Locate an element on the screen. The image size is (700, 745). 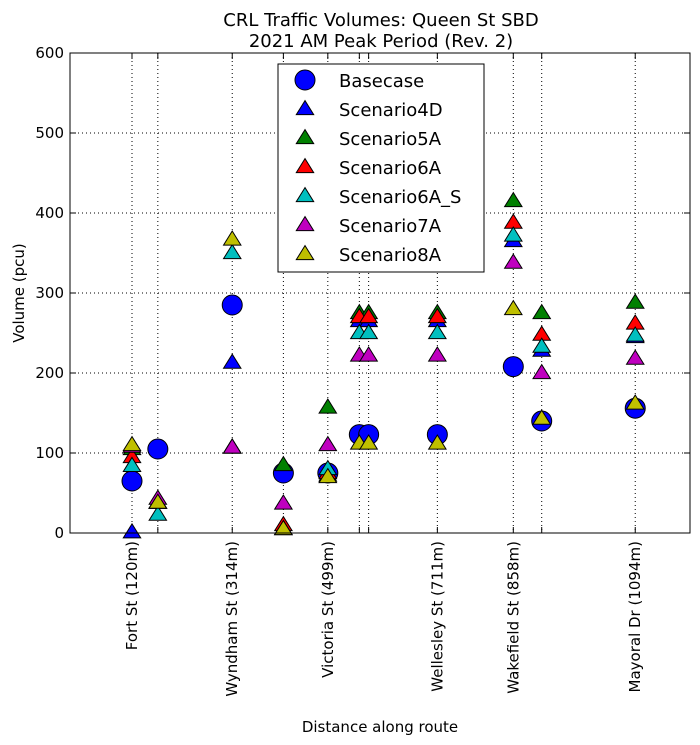
legend-marker-scenario6a is located at coordinates (305, 165).